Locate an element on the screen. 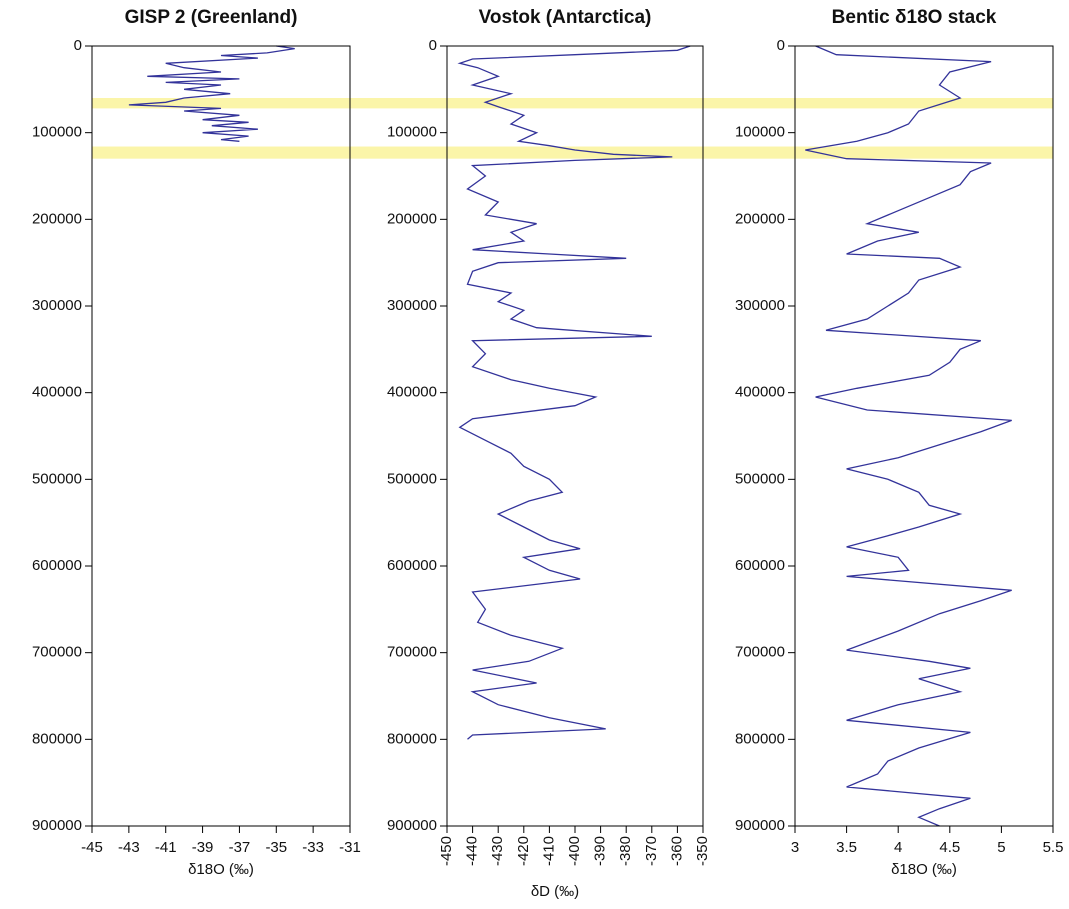  x-tick-label: -360 is located at coordinates (676, 851).